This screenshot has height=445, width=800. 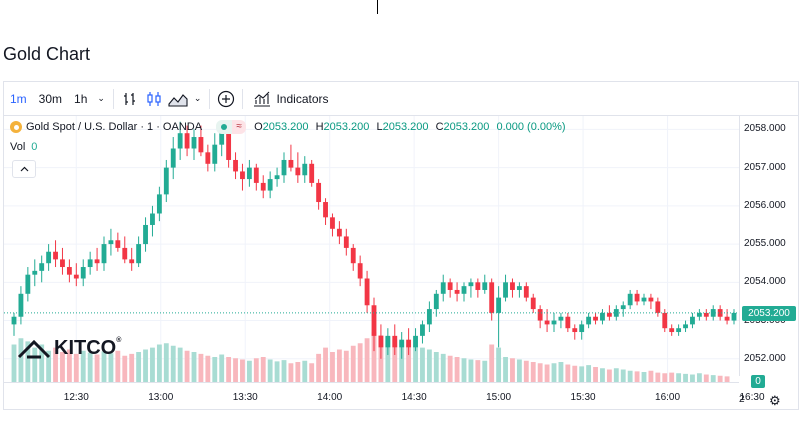 I want to click on chart-type-dropdown-chevron-icon: ⌄, so click(x=197, y=98).